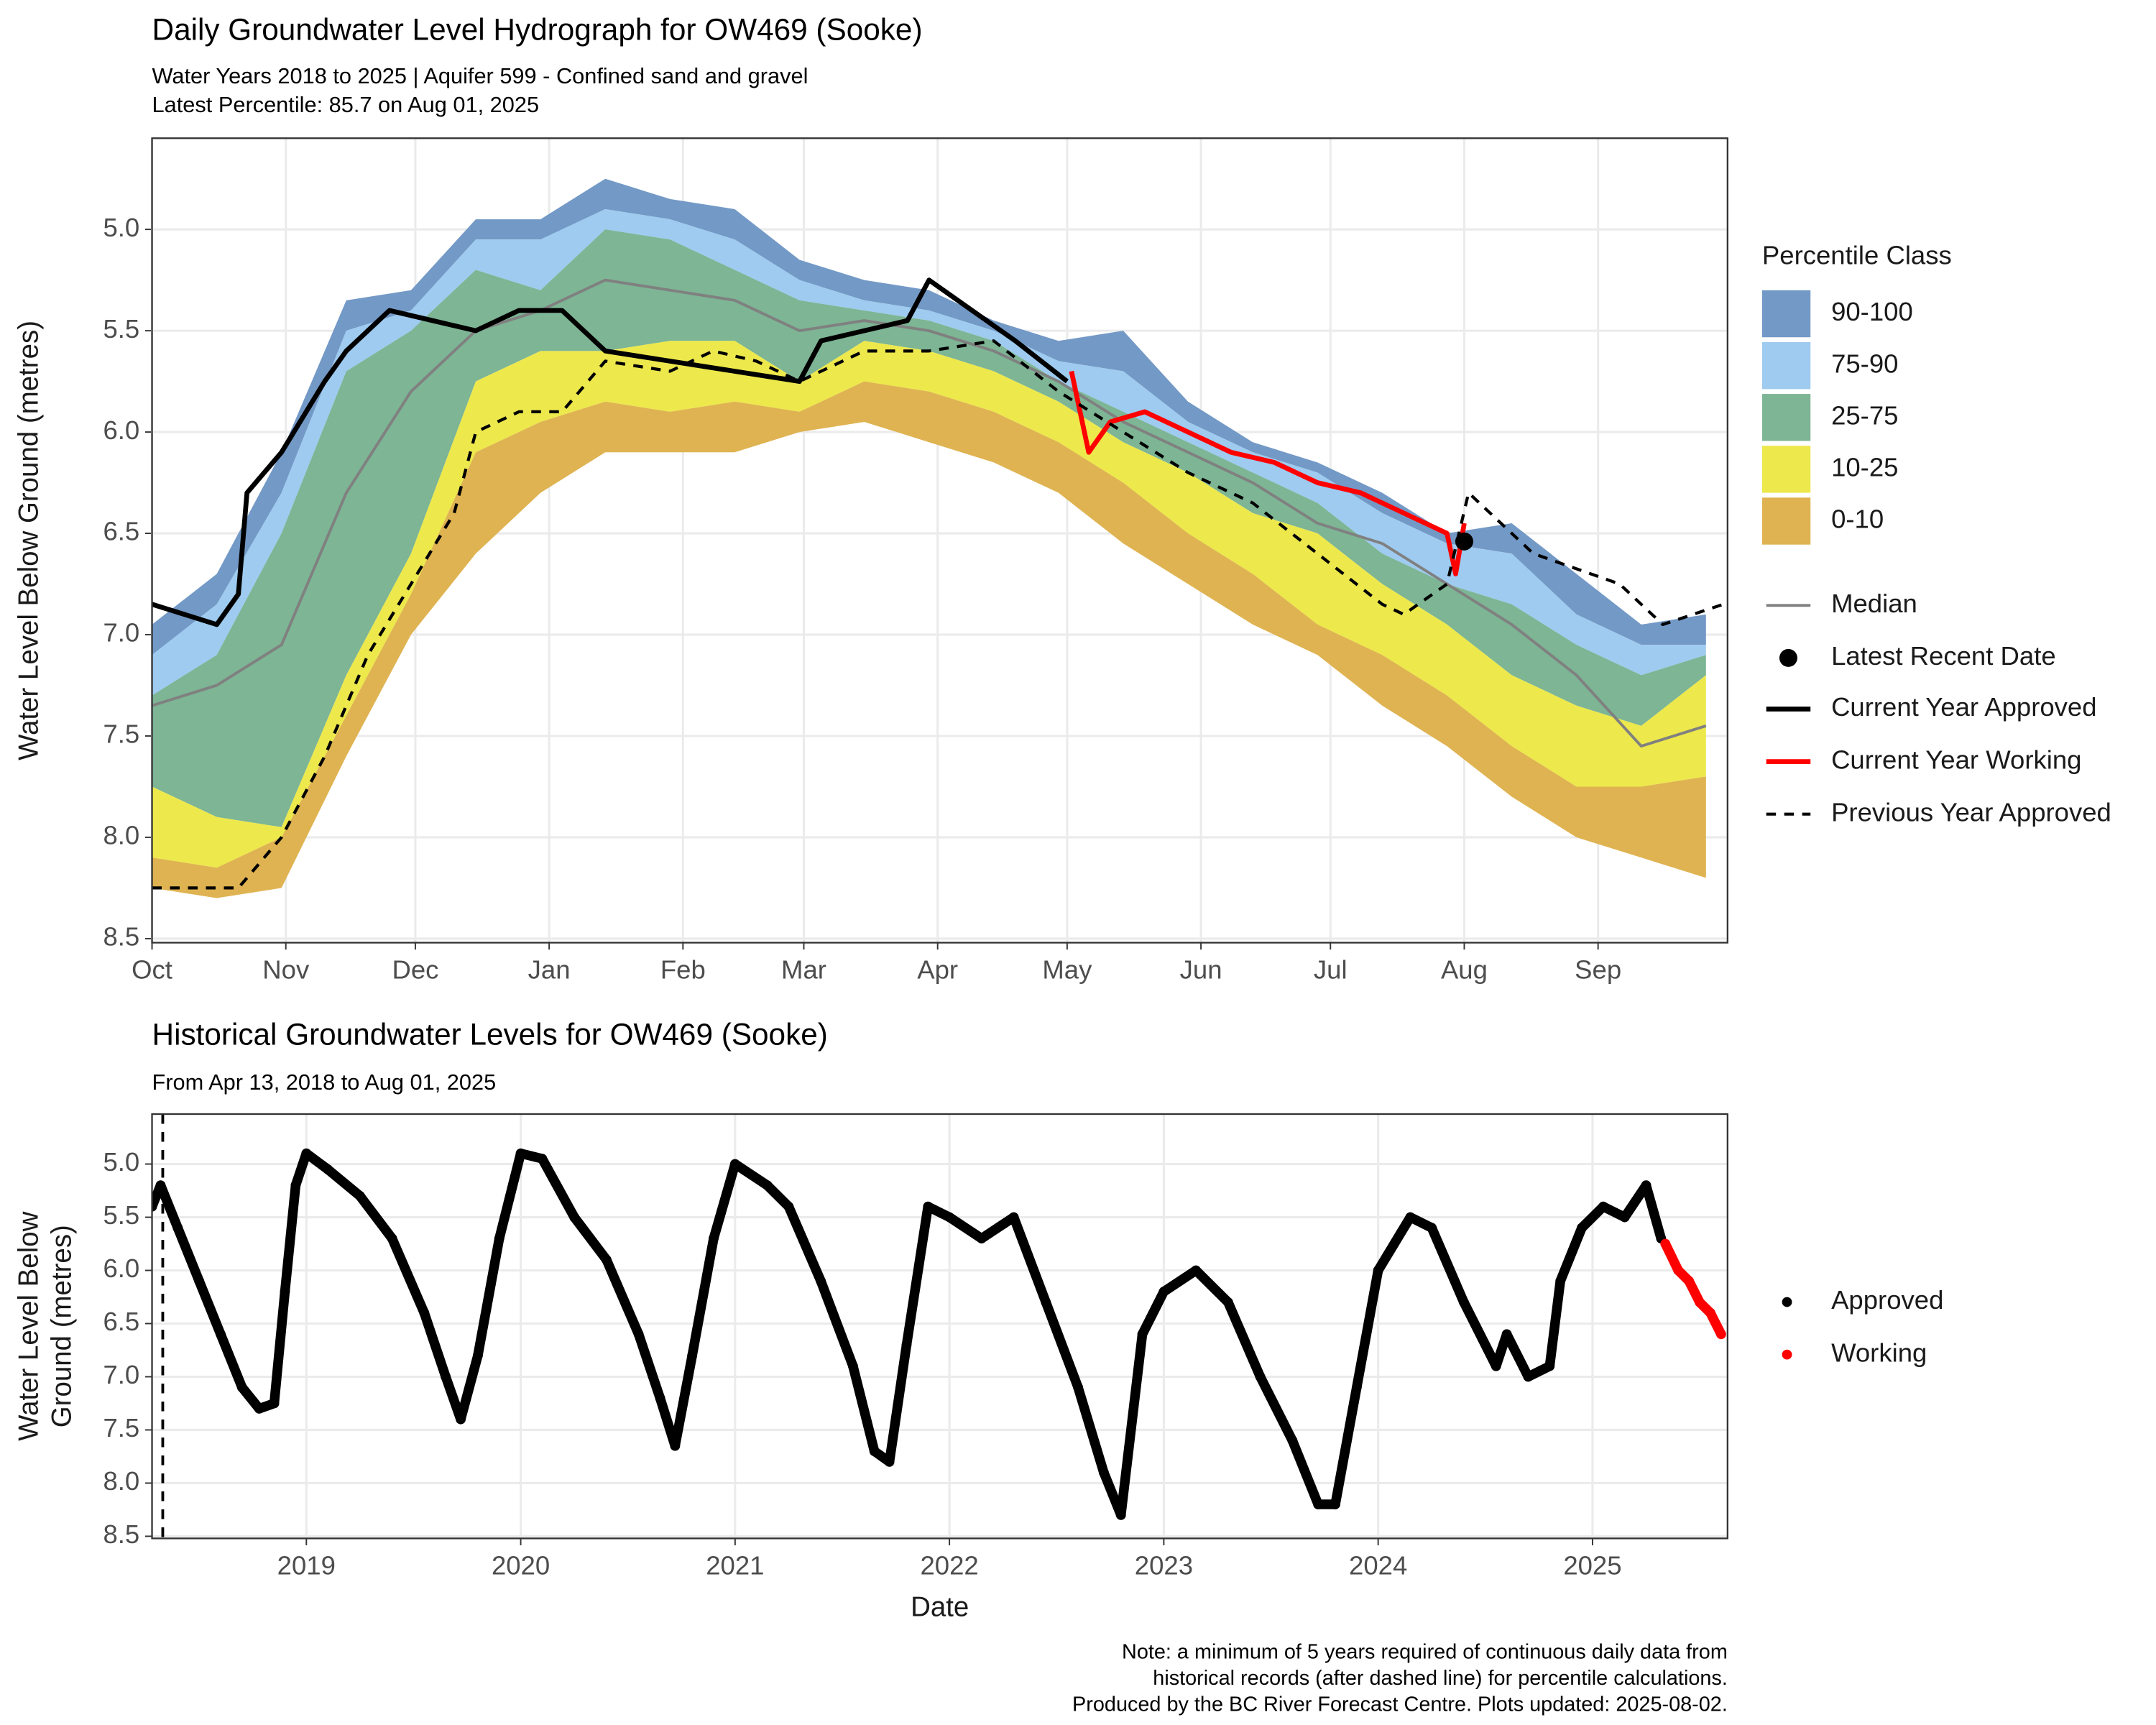 This screenshot has width=2156, height=1725. I want to click on y-tick-label: 8.0, so click(121, 835).